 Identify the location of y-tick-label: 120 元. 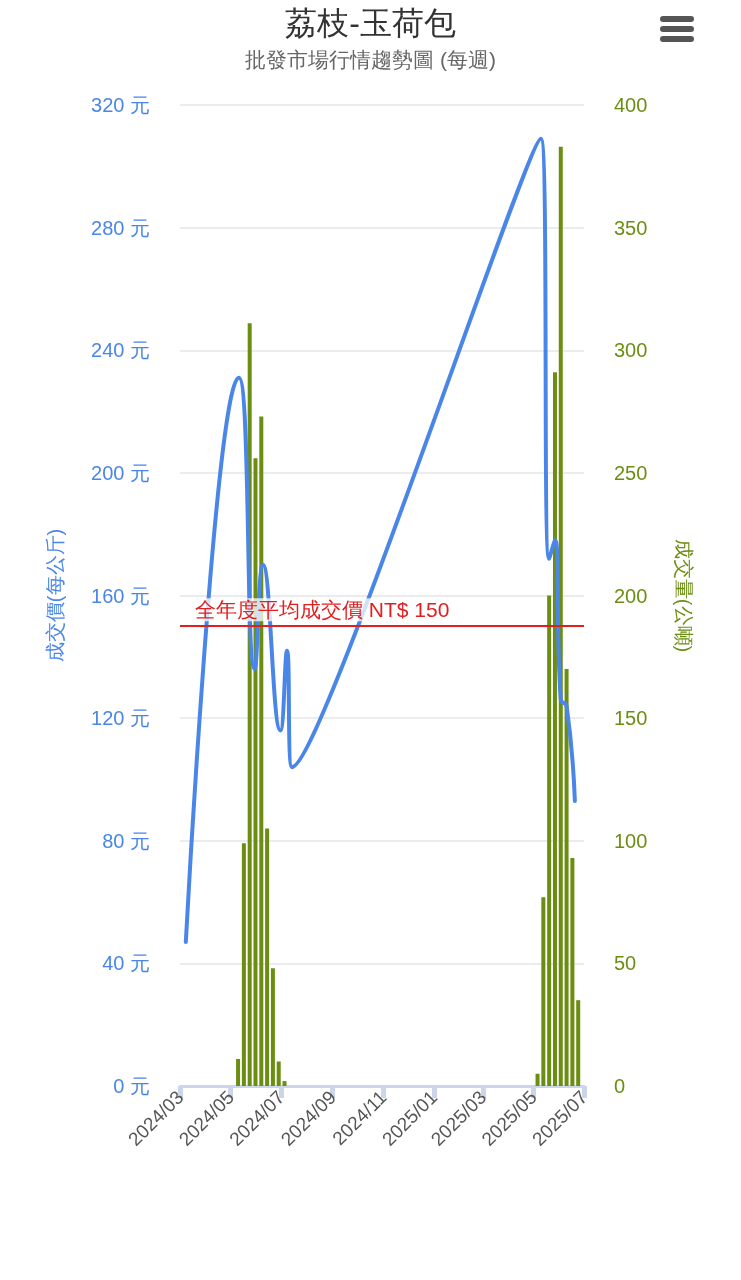
(120, 718).